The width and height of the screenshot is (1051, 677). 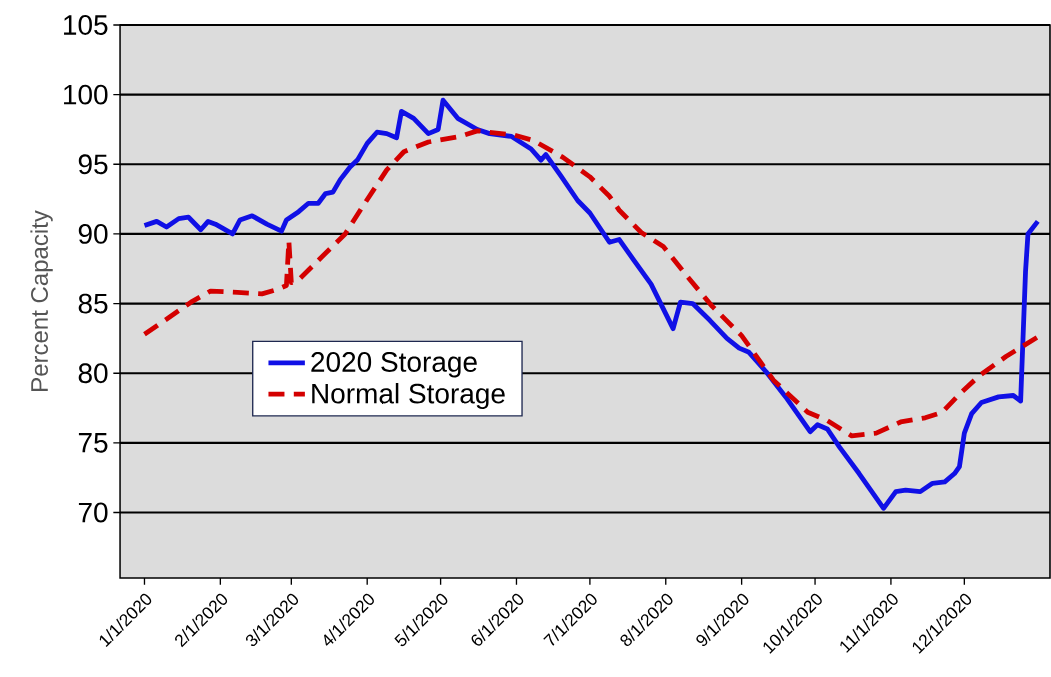 I want to click on y-tick-label: 105, so click(x=86, y=25).